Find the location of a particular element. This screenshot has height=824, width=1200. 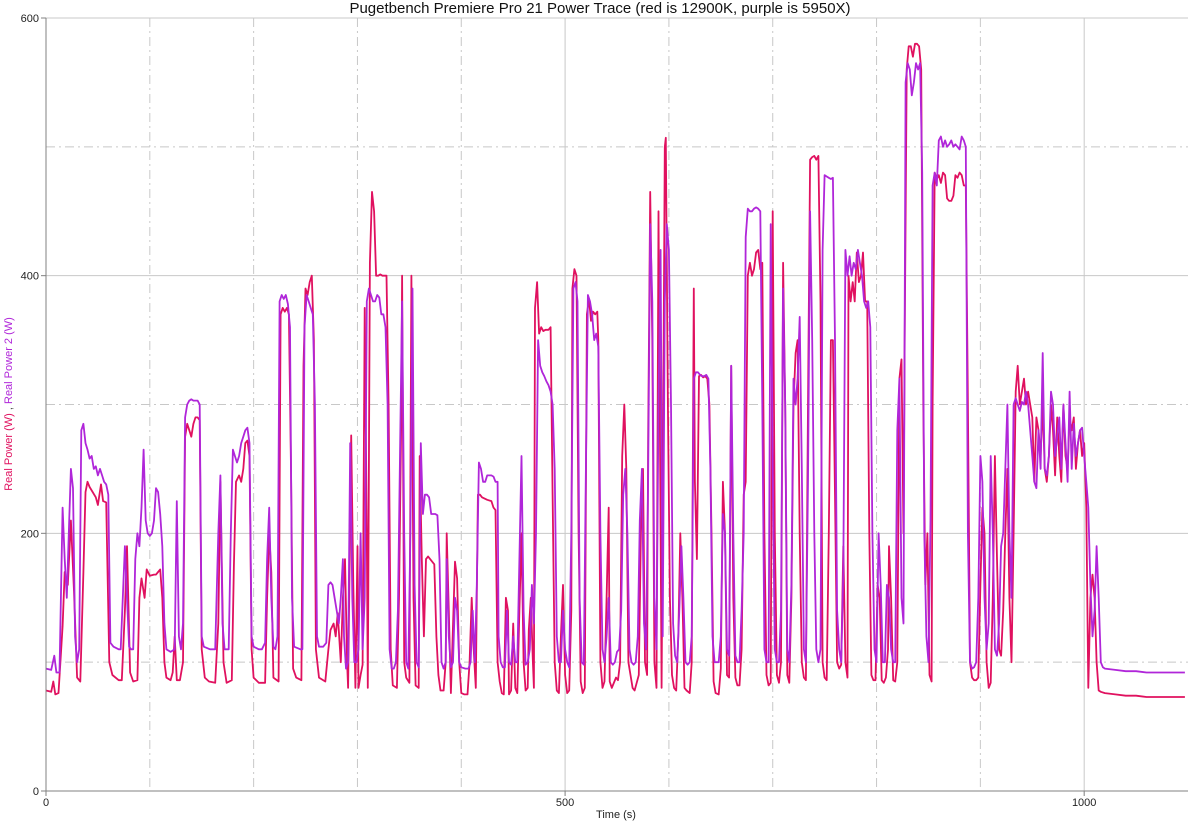

y-axis-title-purple: Real Power 2 (W) is located at coordinates (9, 360).